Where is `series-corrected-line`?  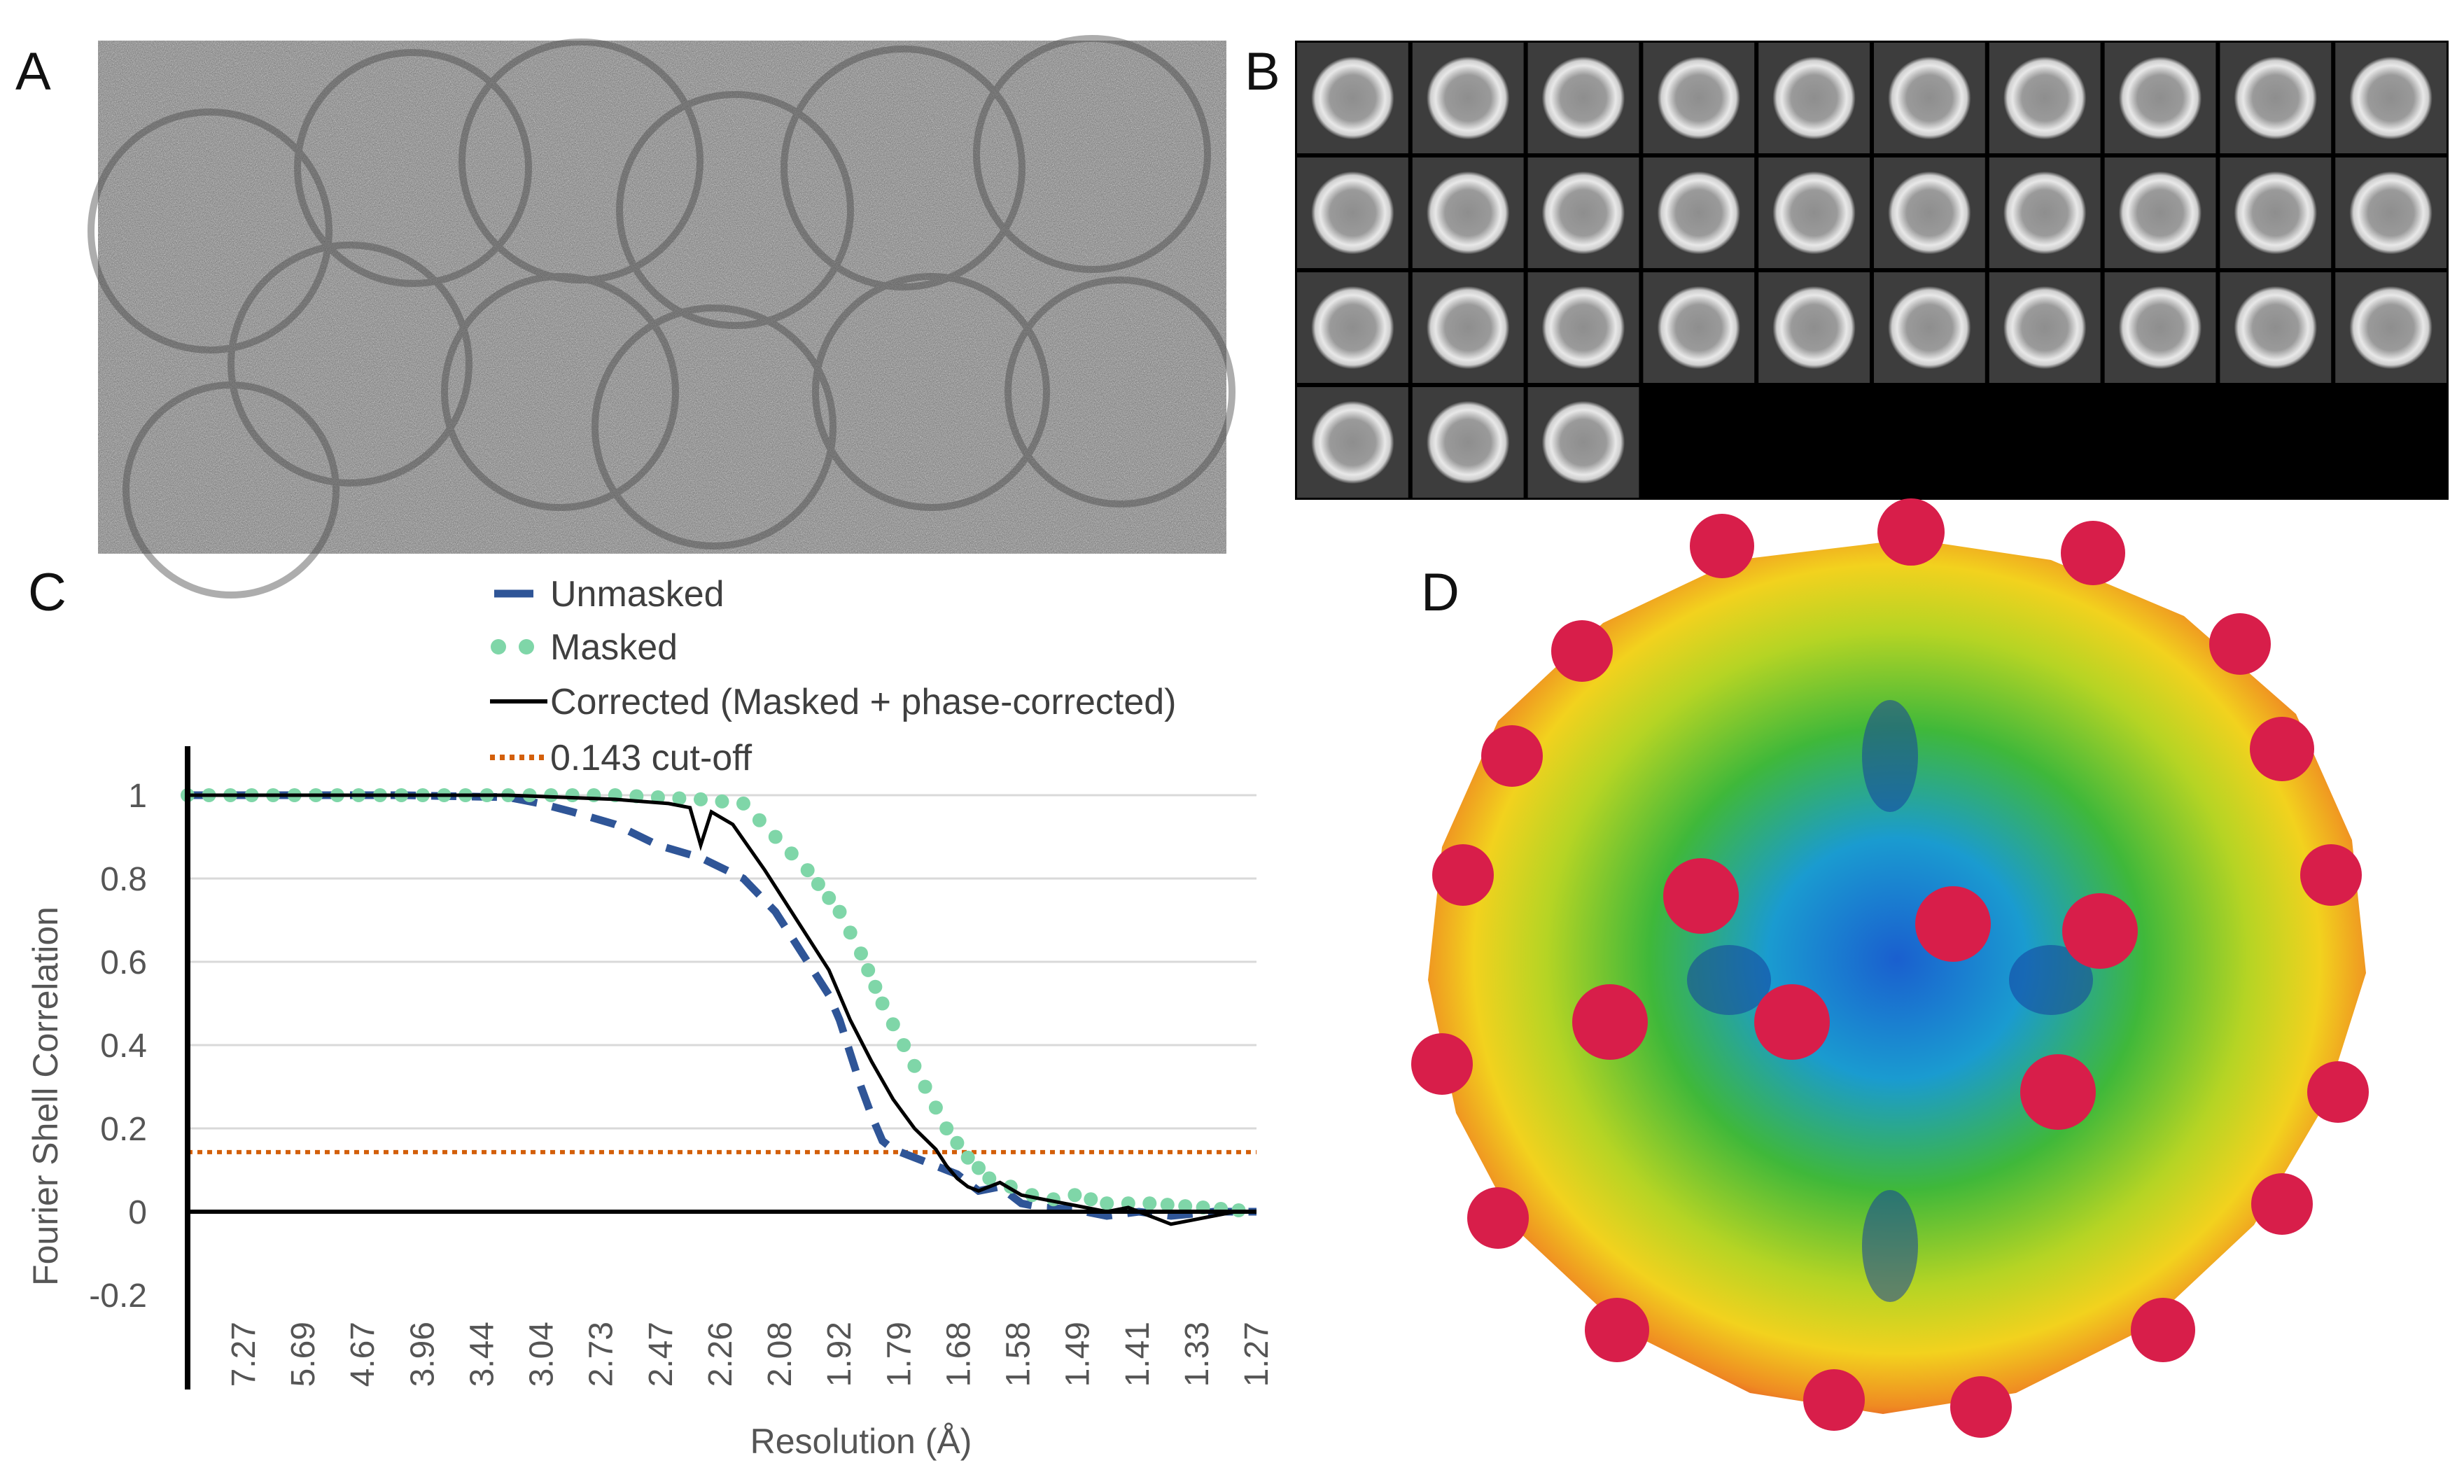 series-corrected-line is located at coordinates (722, 1009).